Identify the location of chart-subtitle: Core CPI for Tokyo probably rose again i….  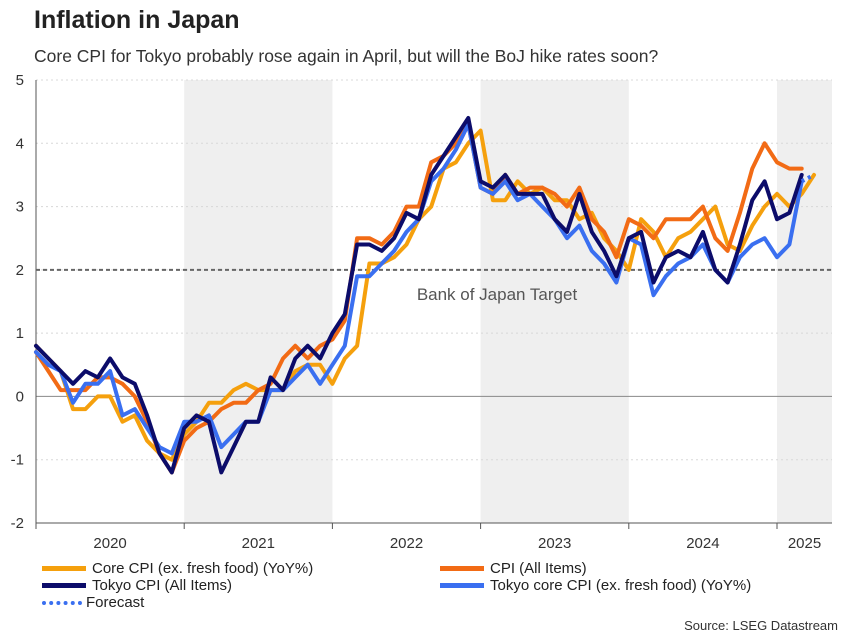
(346, 56).